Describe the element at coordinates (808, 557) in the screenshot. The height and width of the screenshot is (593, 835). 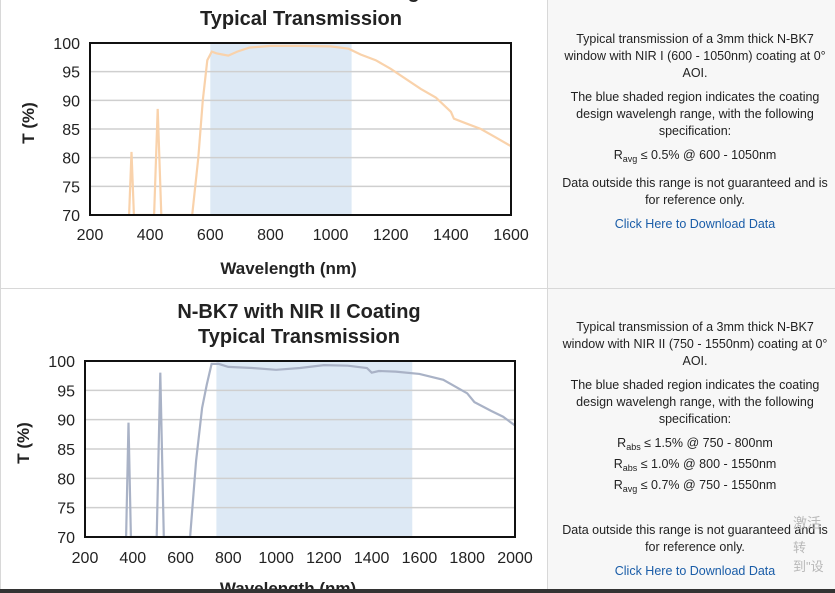
I see `os-watermark-line2: 转到"设` at that location.